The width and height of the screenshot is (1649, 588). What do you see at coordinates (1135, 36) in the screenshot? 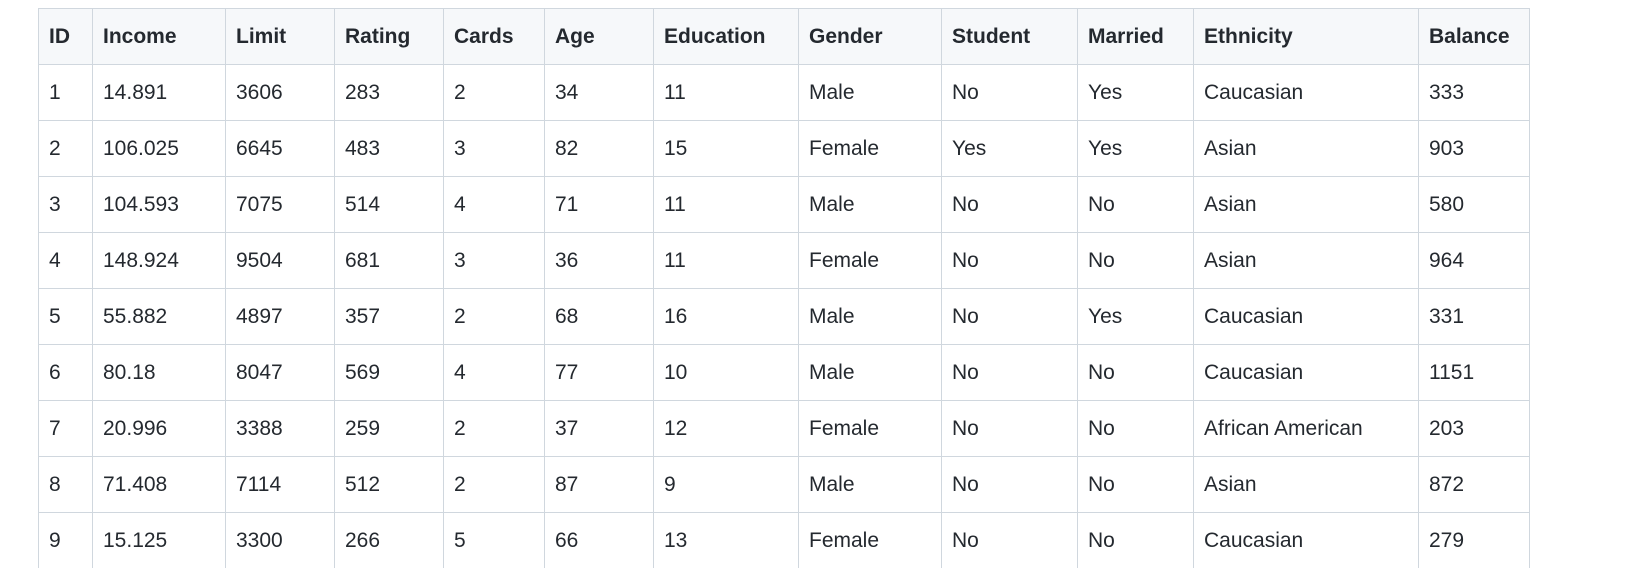
I see `column-header-married: Married` at bounding box center [1135, 36].